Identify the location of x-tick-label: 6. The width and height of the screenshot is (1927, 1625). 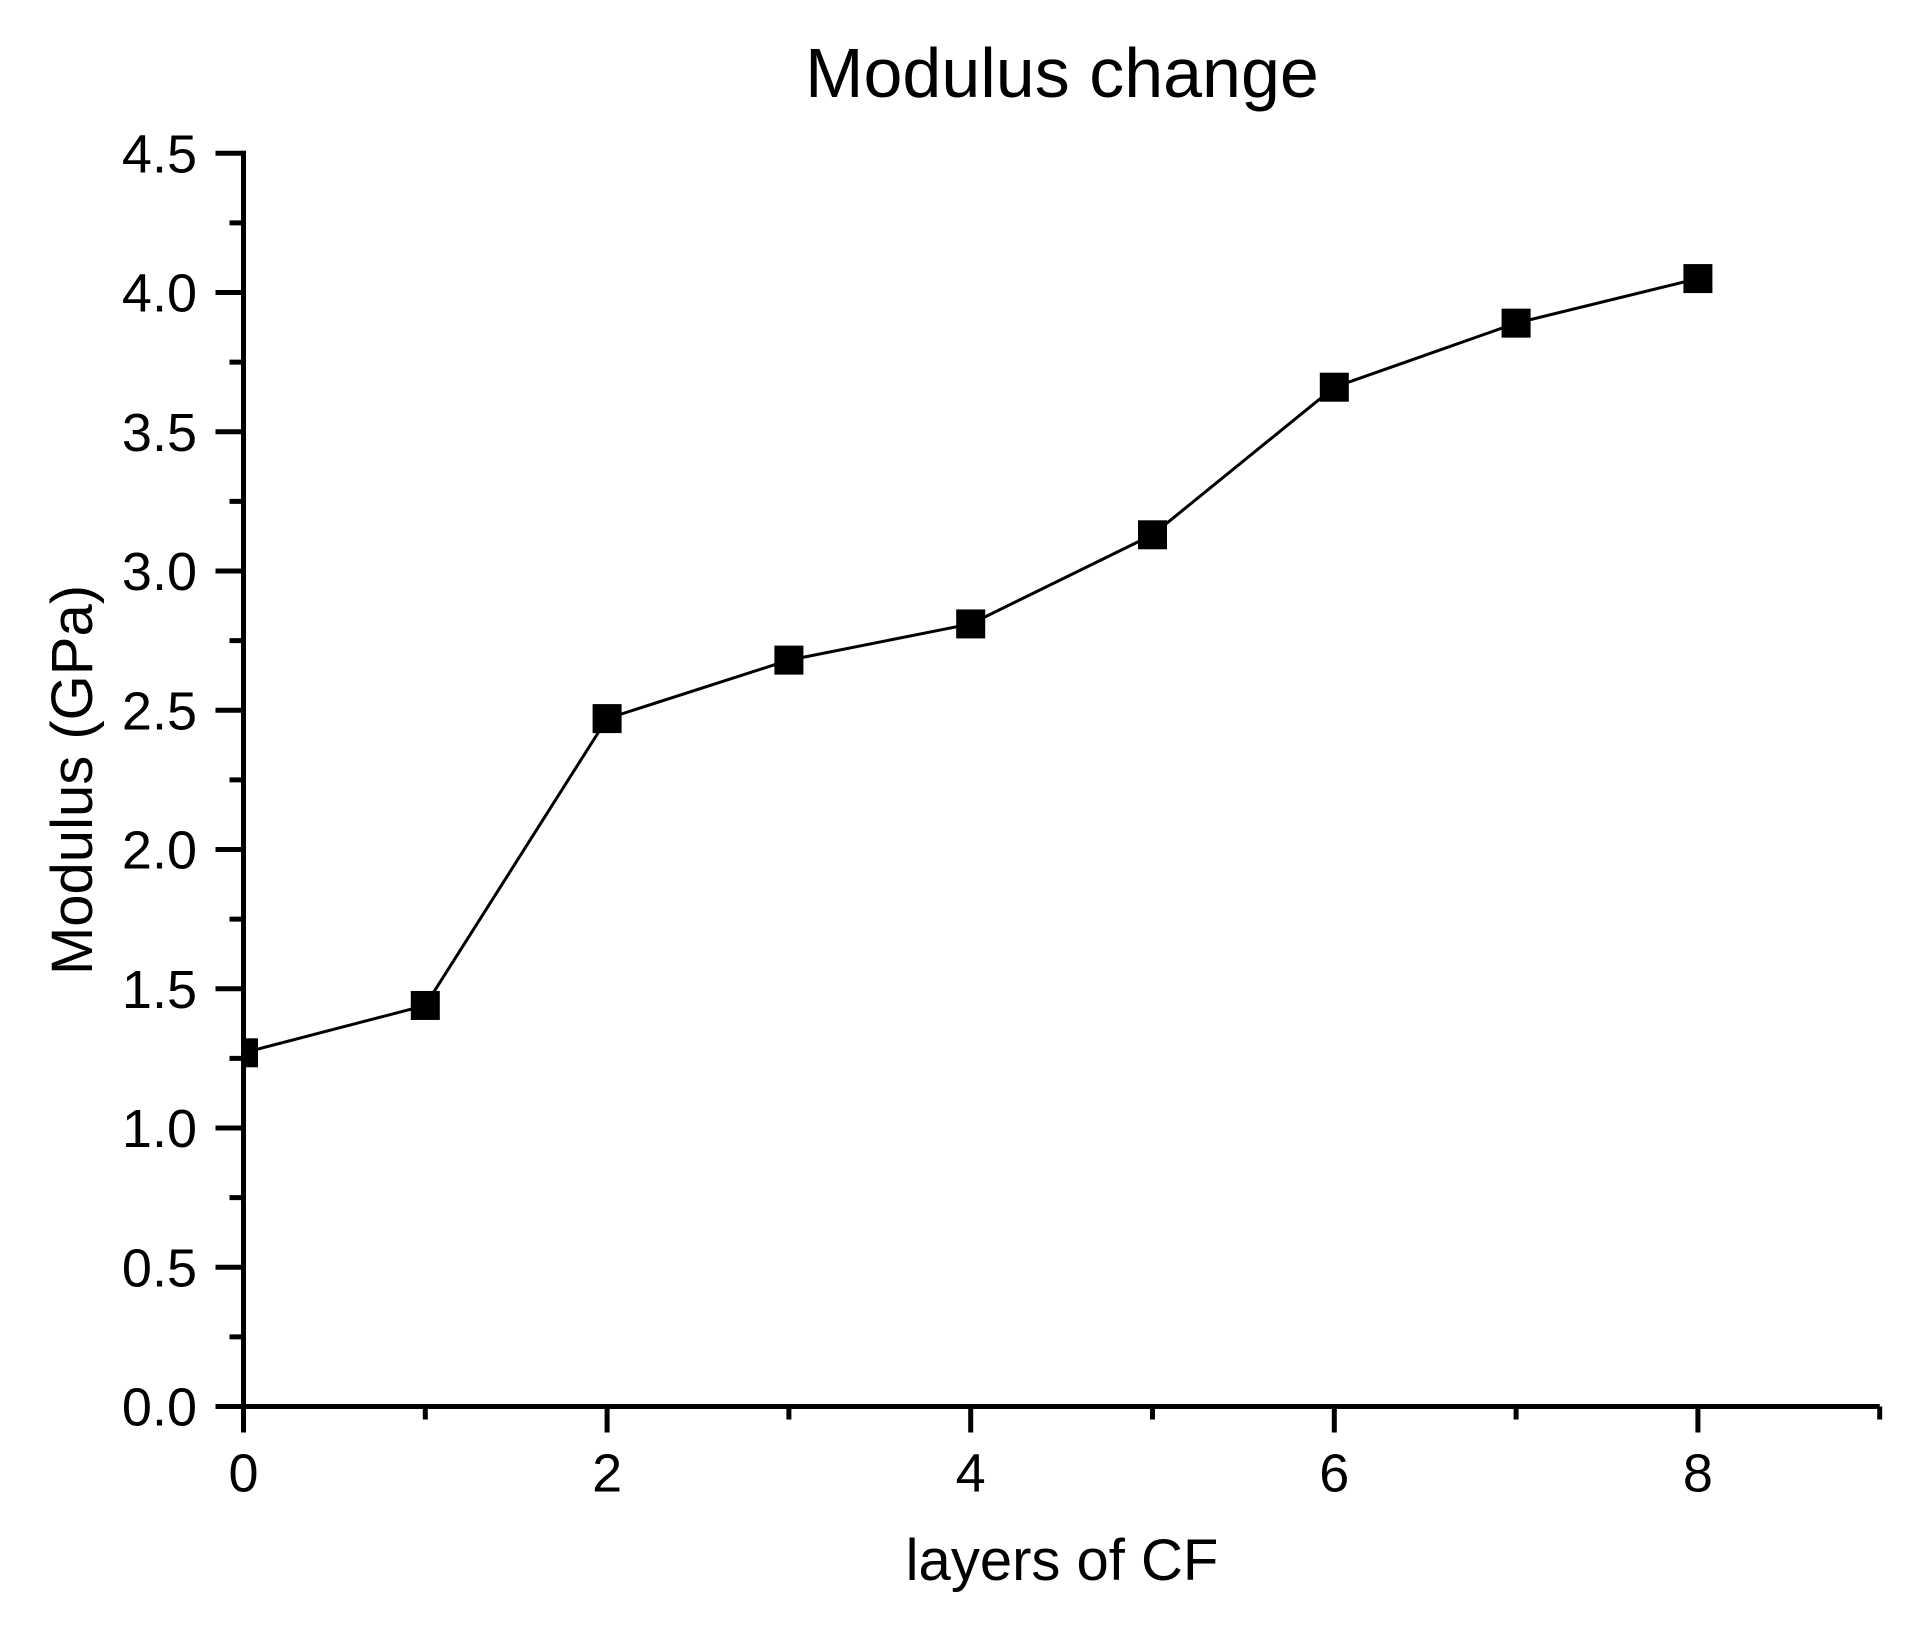
(1334, 1474).